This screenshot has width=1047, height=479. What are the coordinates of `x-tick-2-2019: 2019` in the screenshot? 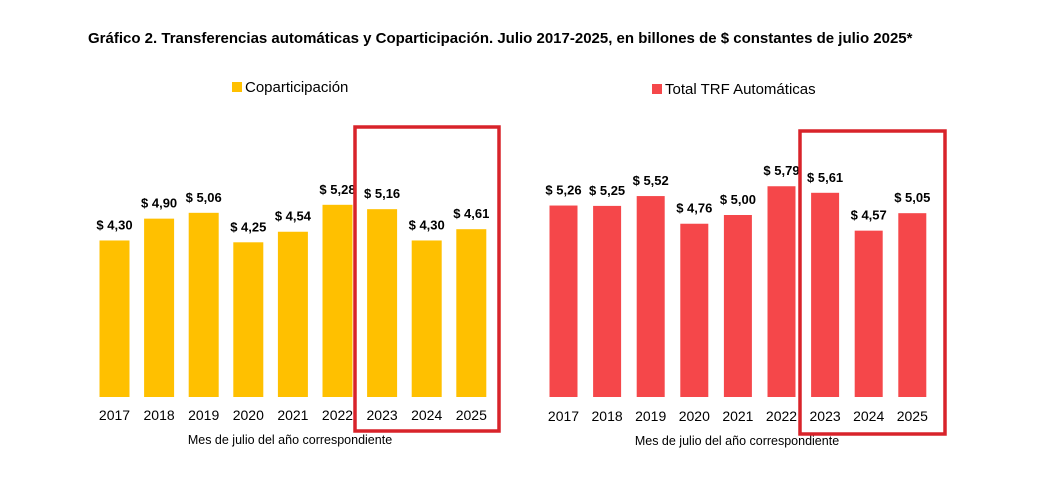 It's located at (650, 416).